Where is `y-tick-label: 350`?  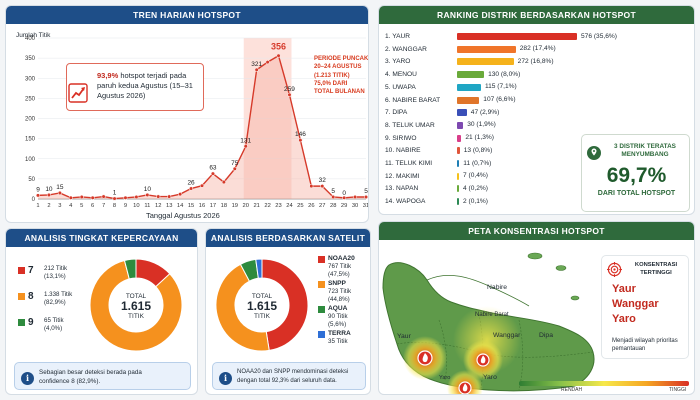 y-tick-label: 350 is located at coordinates (30, 59).